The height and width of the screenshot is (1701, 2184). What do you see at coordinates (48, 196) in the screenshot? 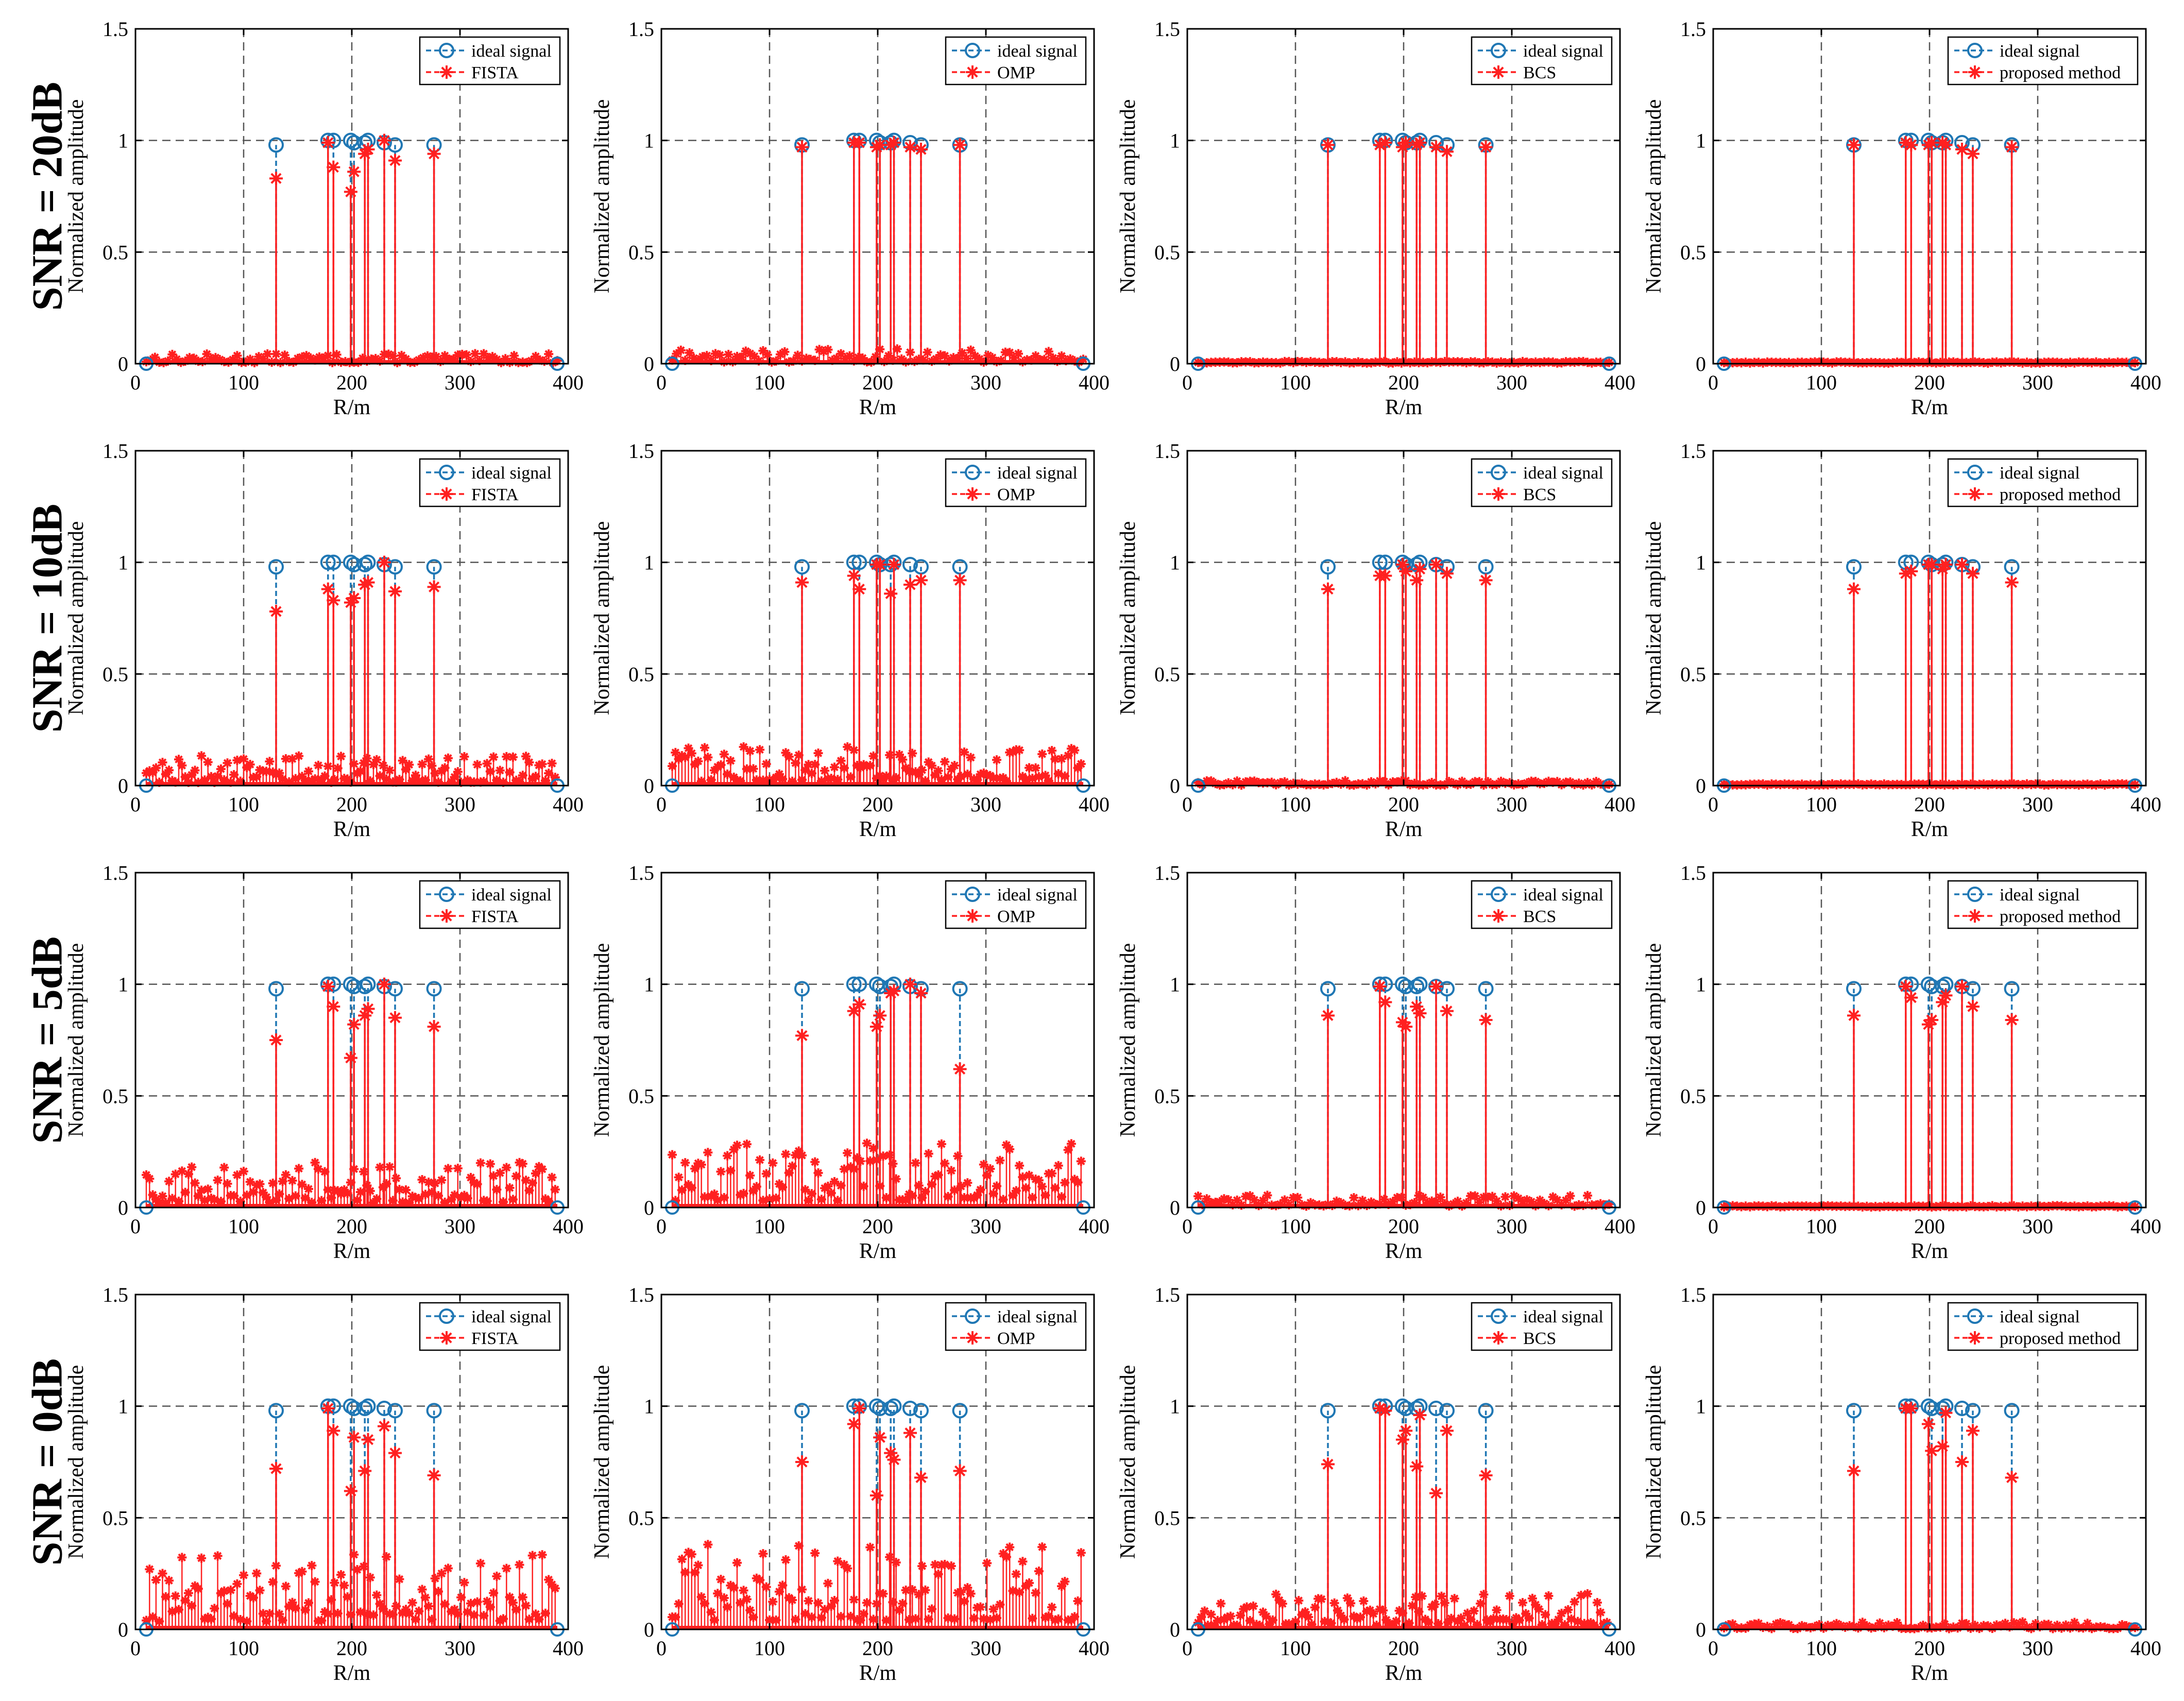
I see `row-label-snr-20db: SNR = 20dB` at bounding box center [48, 196].